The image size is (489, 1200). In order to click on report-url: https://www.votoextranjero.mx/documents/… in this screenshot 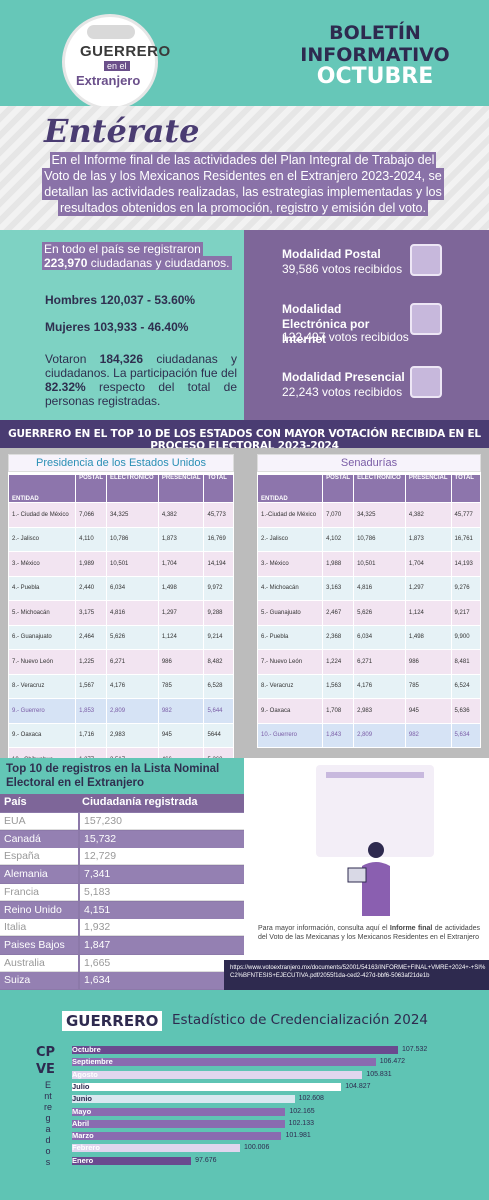, I will do `click(358, 972)`.